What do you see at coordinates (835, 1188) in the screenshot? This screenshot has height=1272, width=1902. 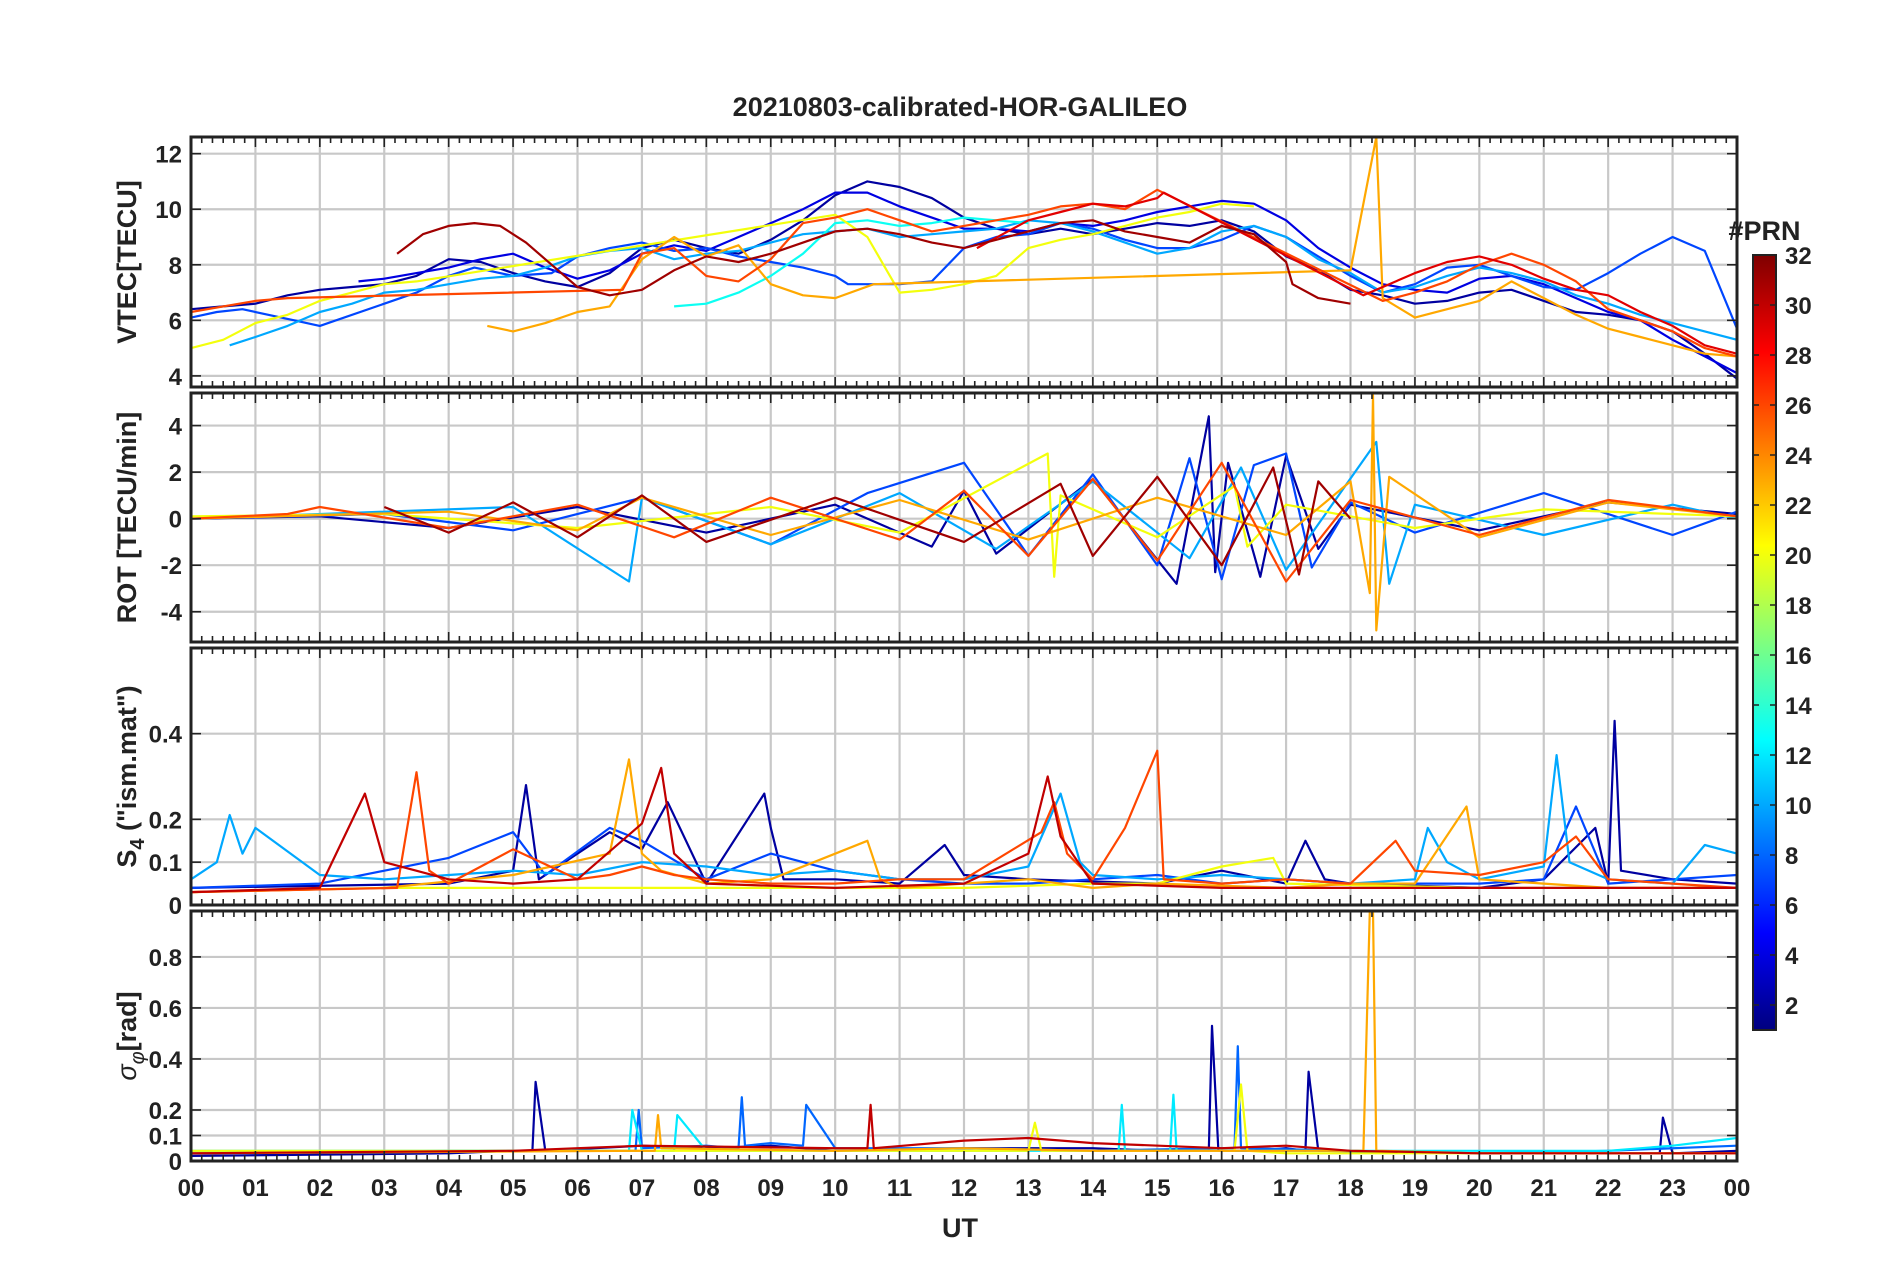 I see `x-tick-label: 10` at bounding box center [835, 1188].